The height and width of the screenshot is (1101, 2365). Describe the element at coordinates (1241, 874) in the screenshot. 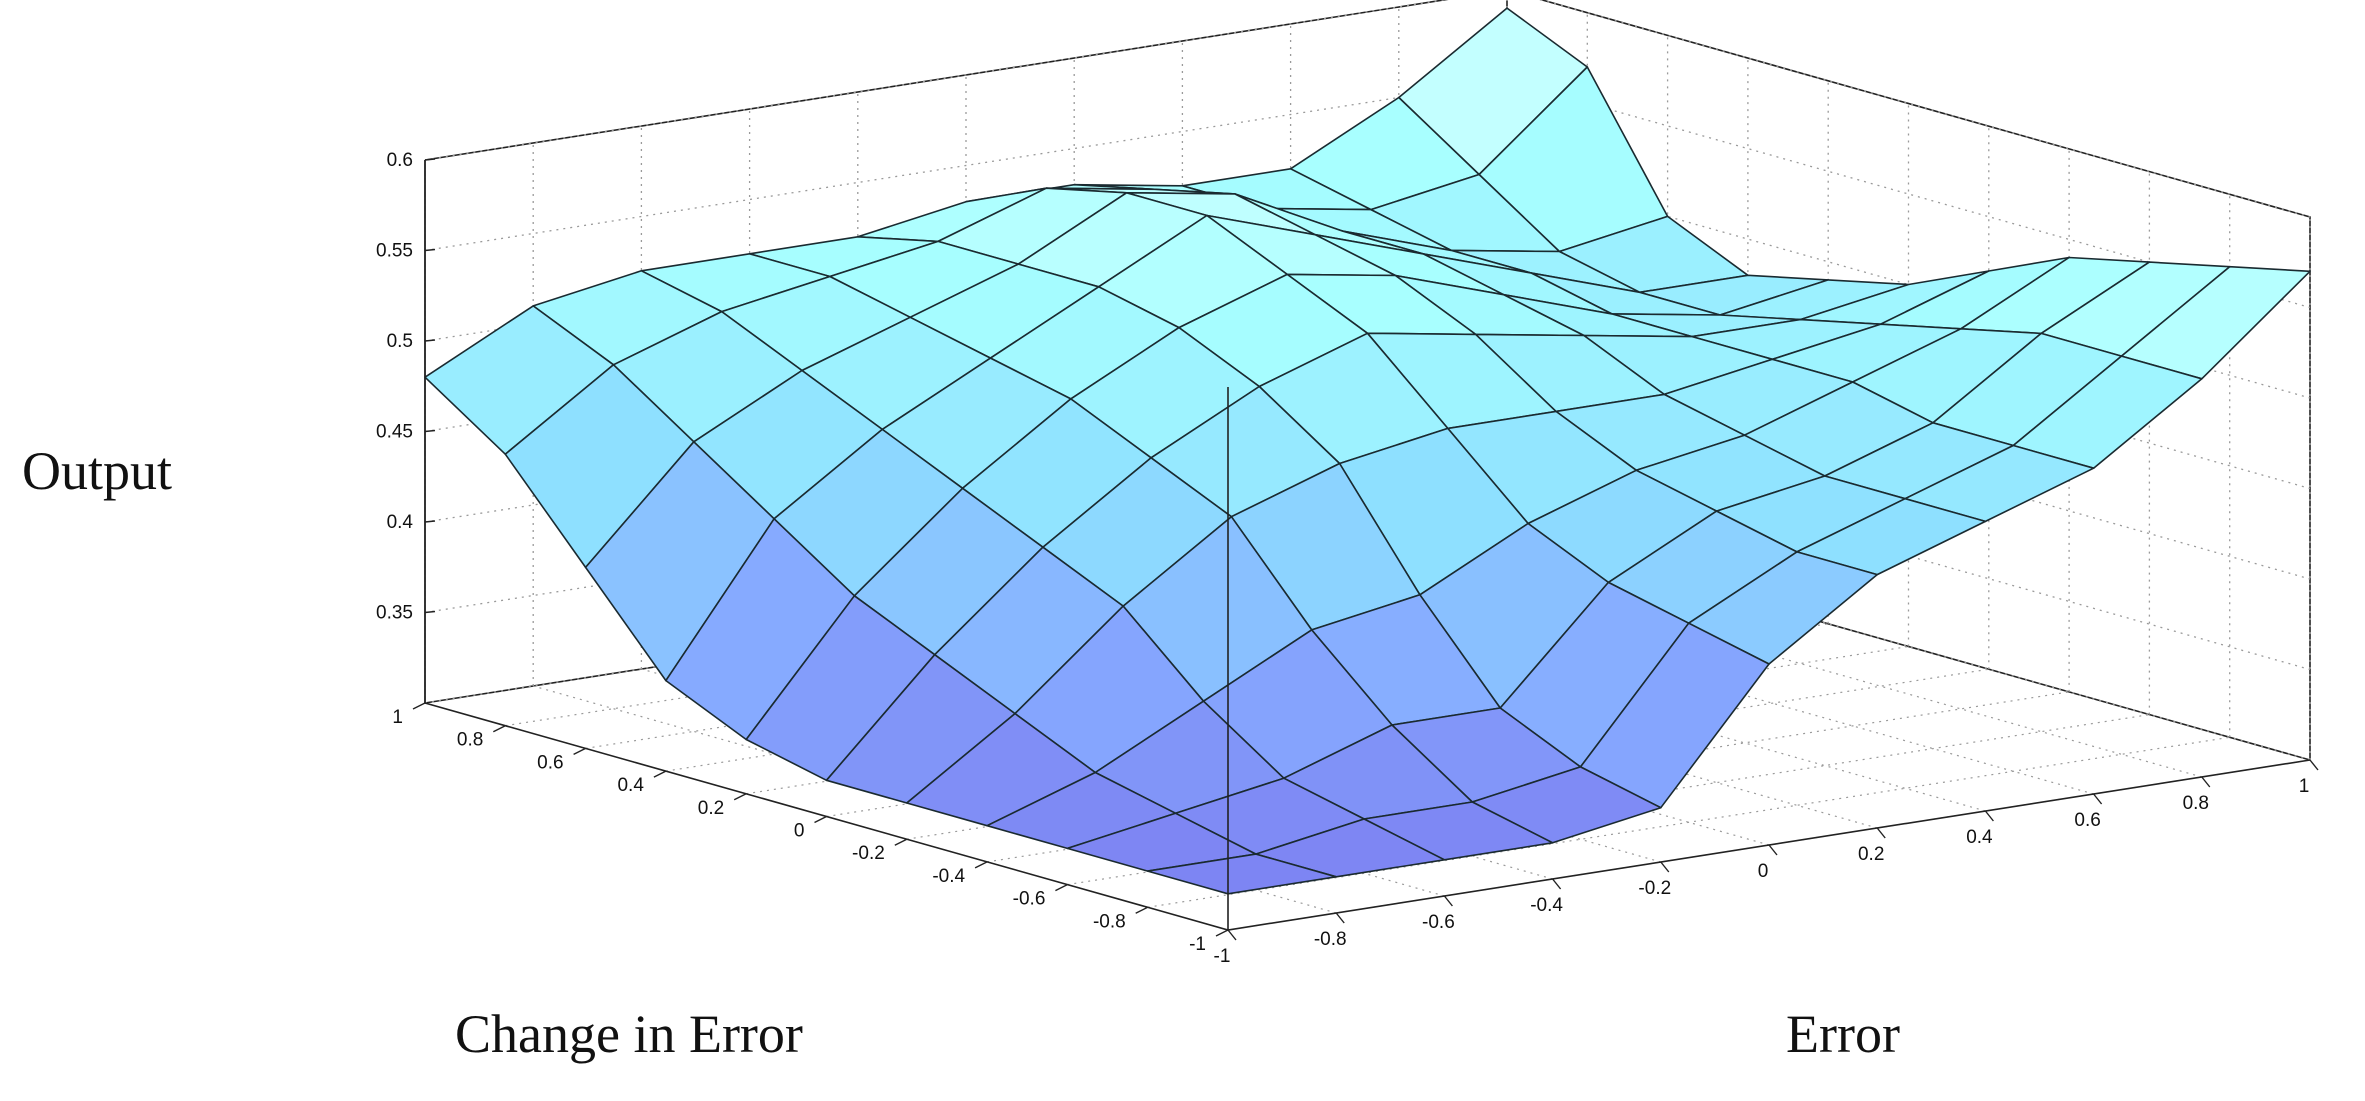

I see `surface-cell` at that location.